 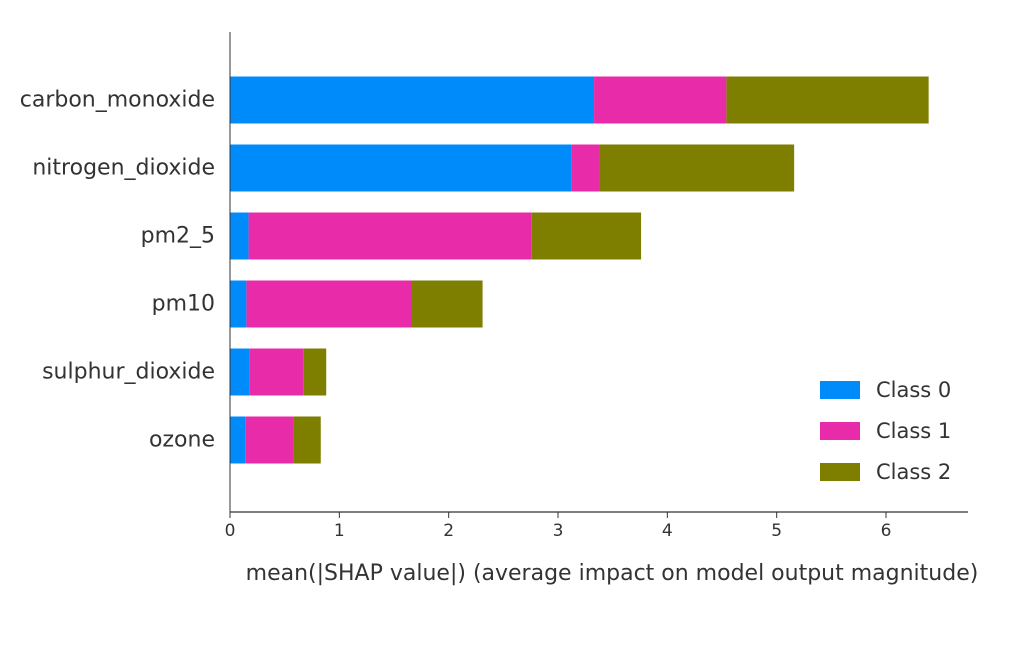 What do you see at coordinates (913, 472) in the screenshot?
I see `legend-label-class-2: Class 2` at bounding box center [913, 472].